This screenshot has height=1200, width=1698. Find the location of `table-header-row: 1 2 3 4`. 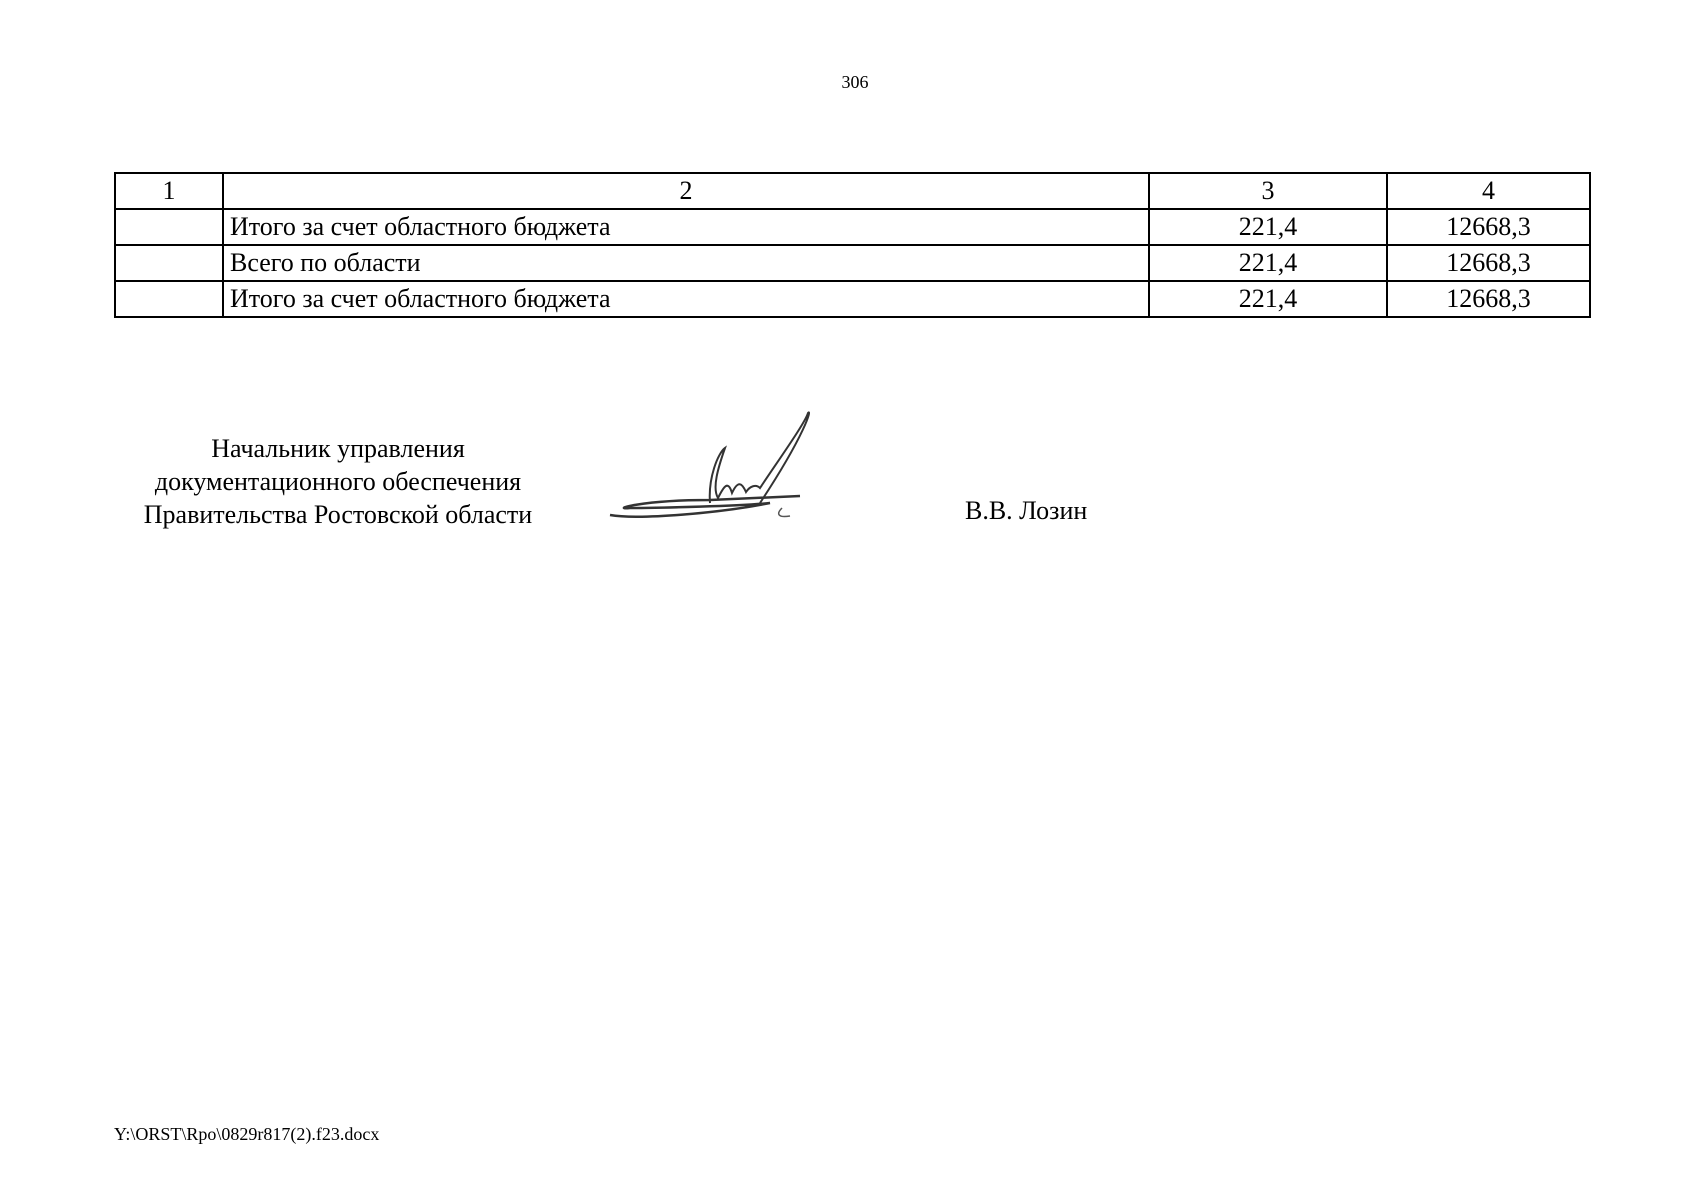

table-header-row: 1 2 3 4 is located at coordinates (852, 191).